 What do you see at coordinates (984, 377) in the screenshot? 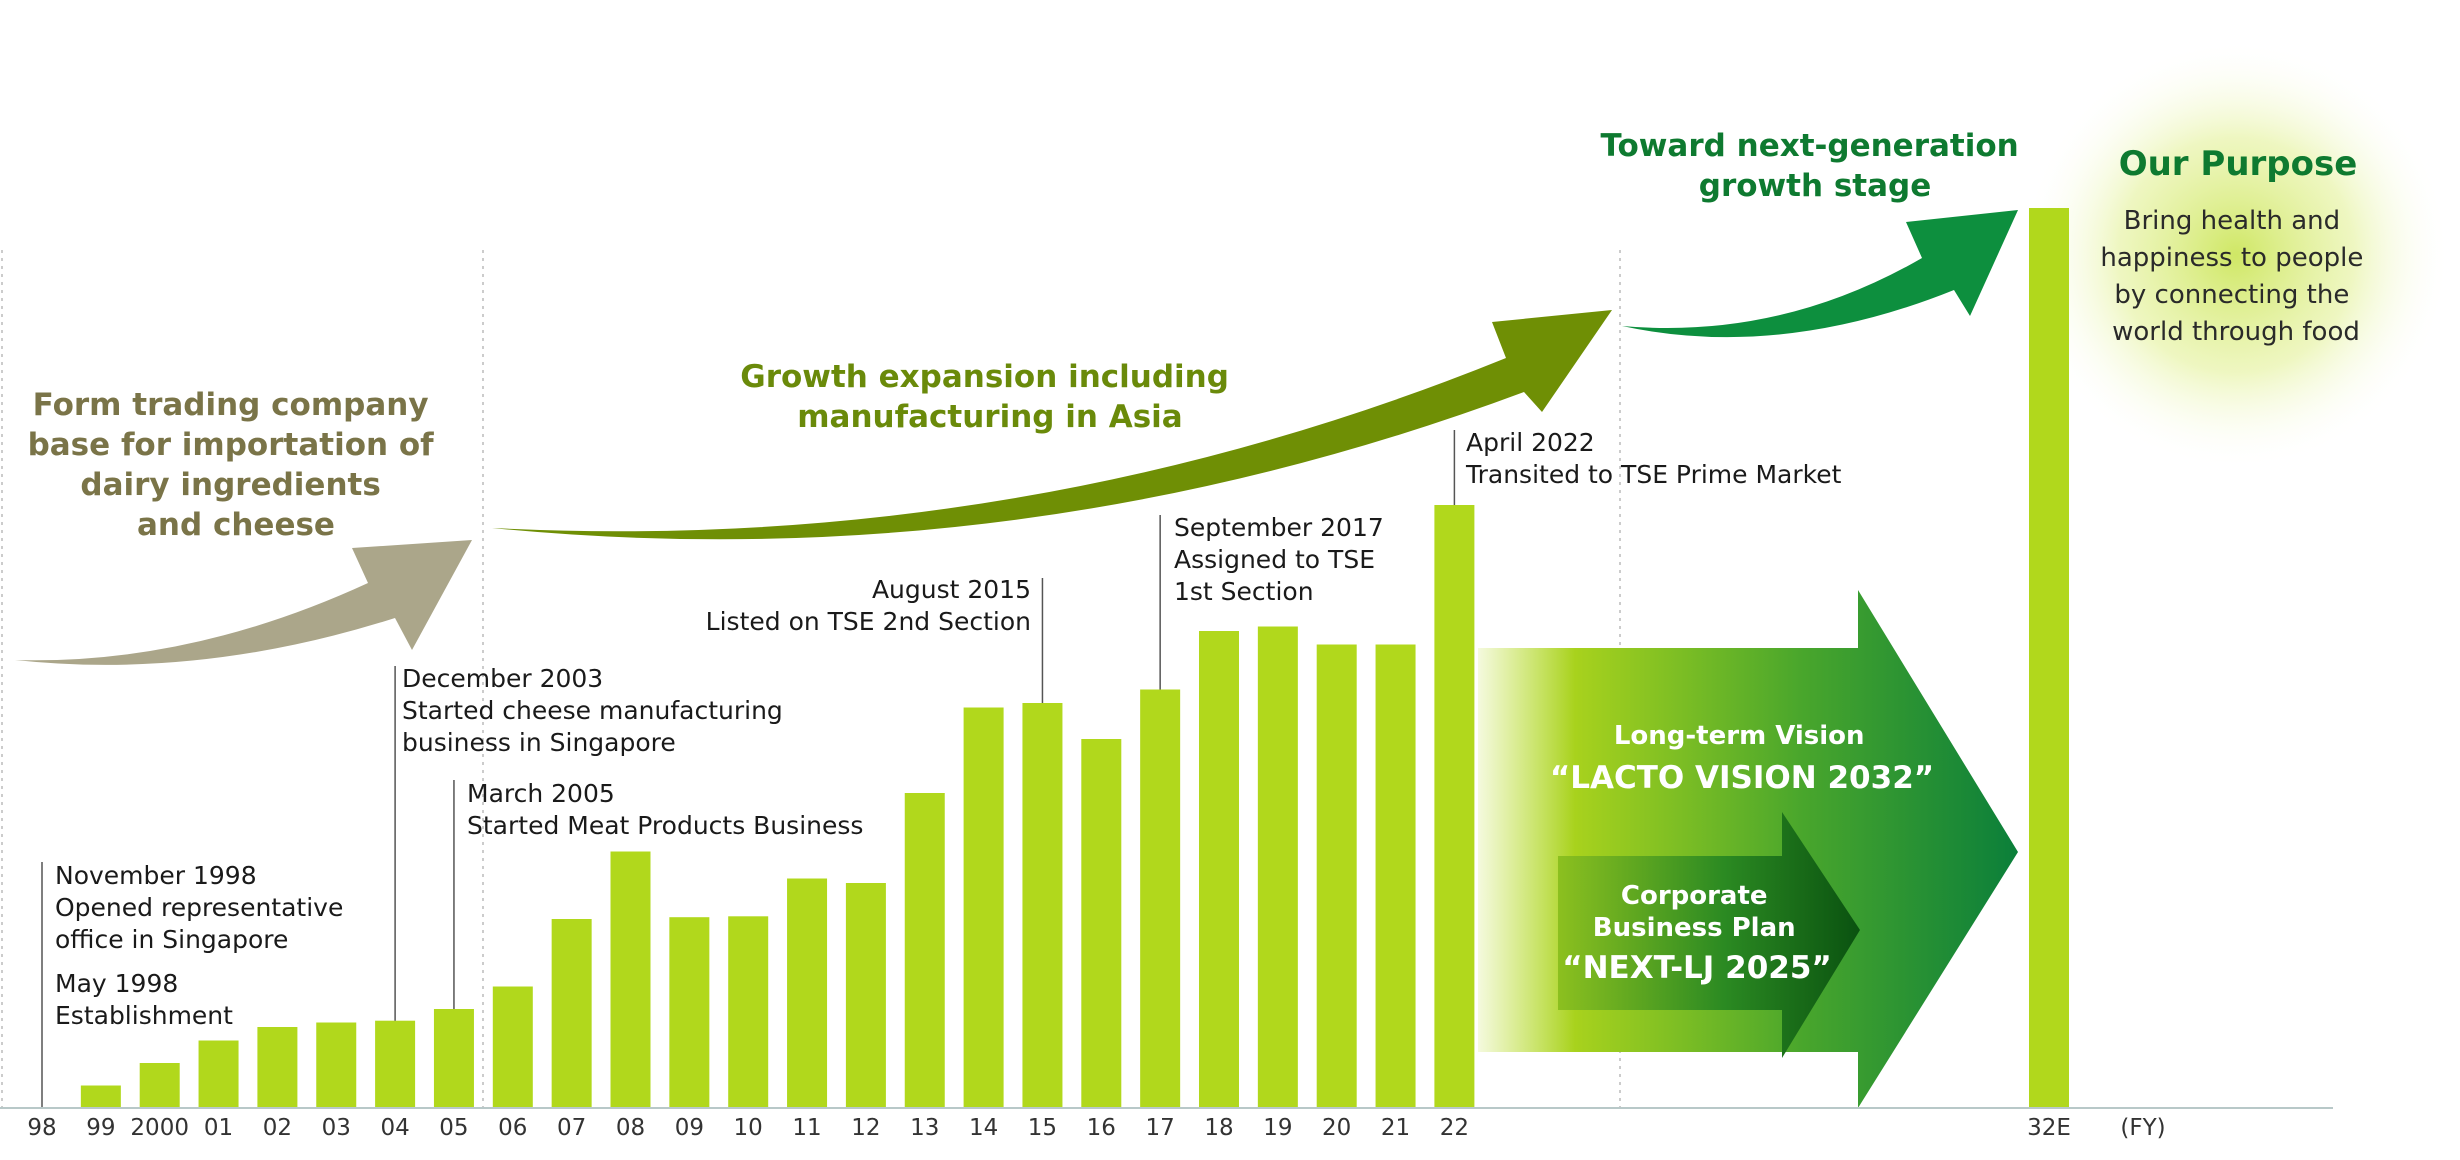
I see `phase2-heading-line: Growth expansion including` at bounding box center [984, 377].